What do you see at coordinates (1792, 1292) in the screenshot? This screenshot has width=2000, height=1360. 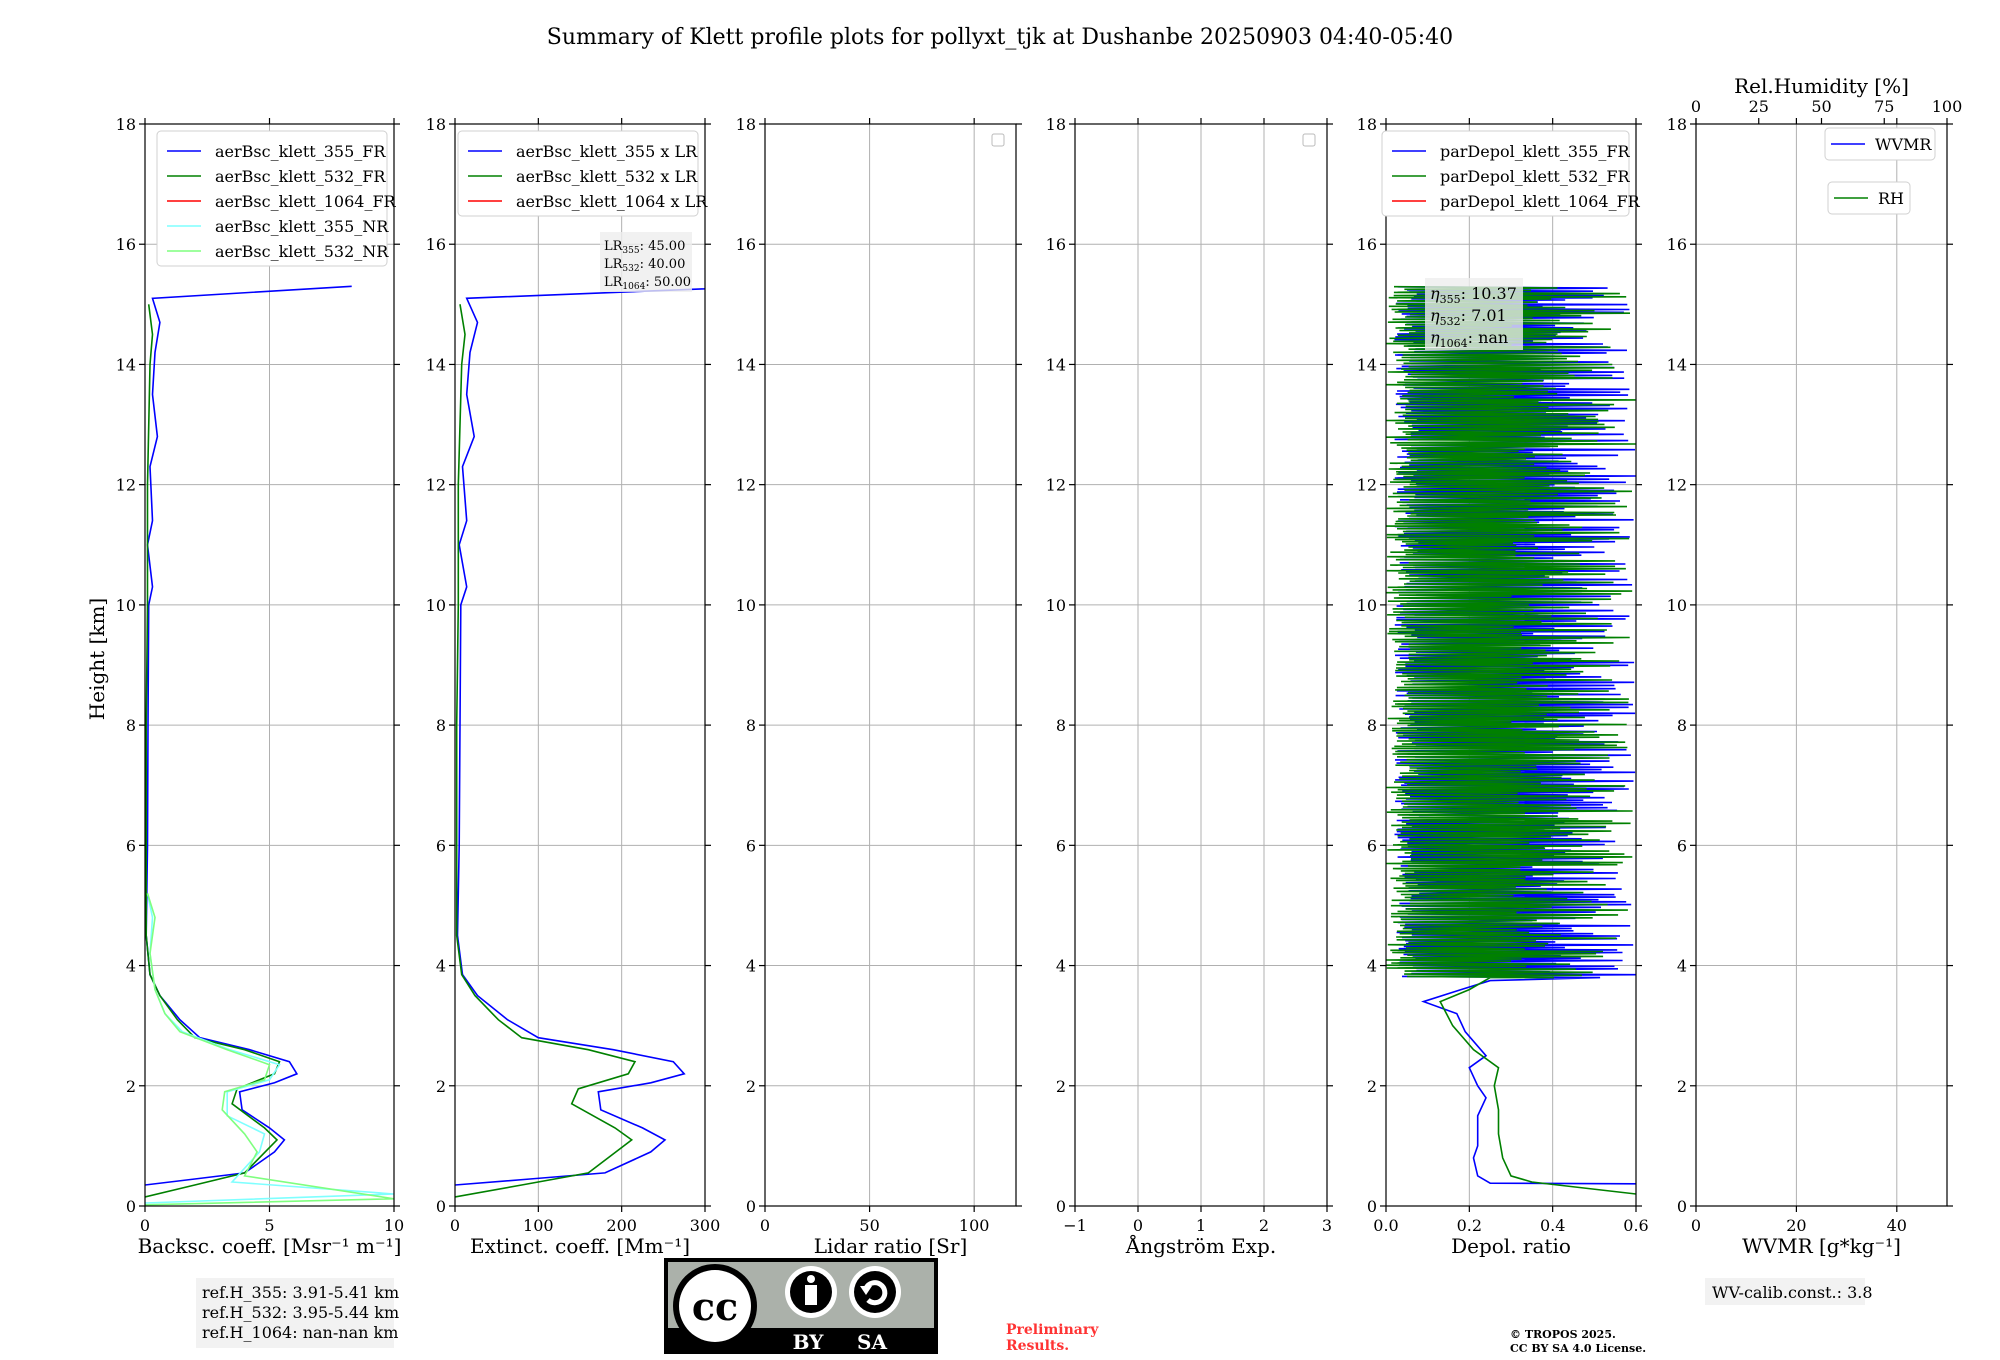 I see `wv-calib-text: WV-calib.const.: 3.8` at bounding box center [1792, 1292].